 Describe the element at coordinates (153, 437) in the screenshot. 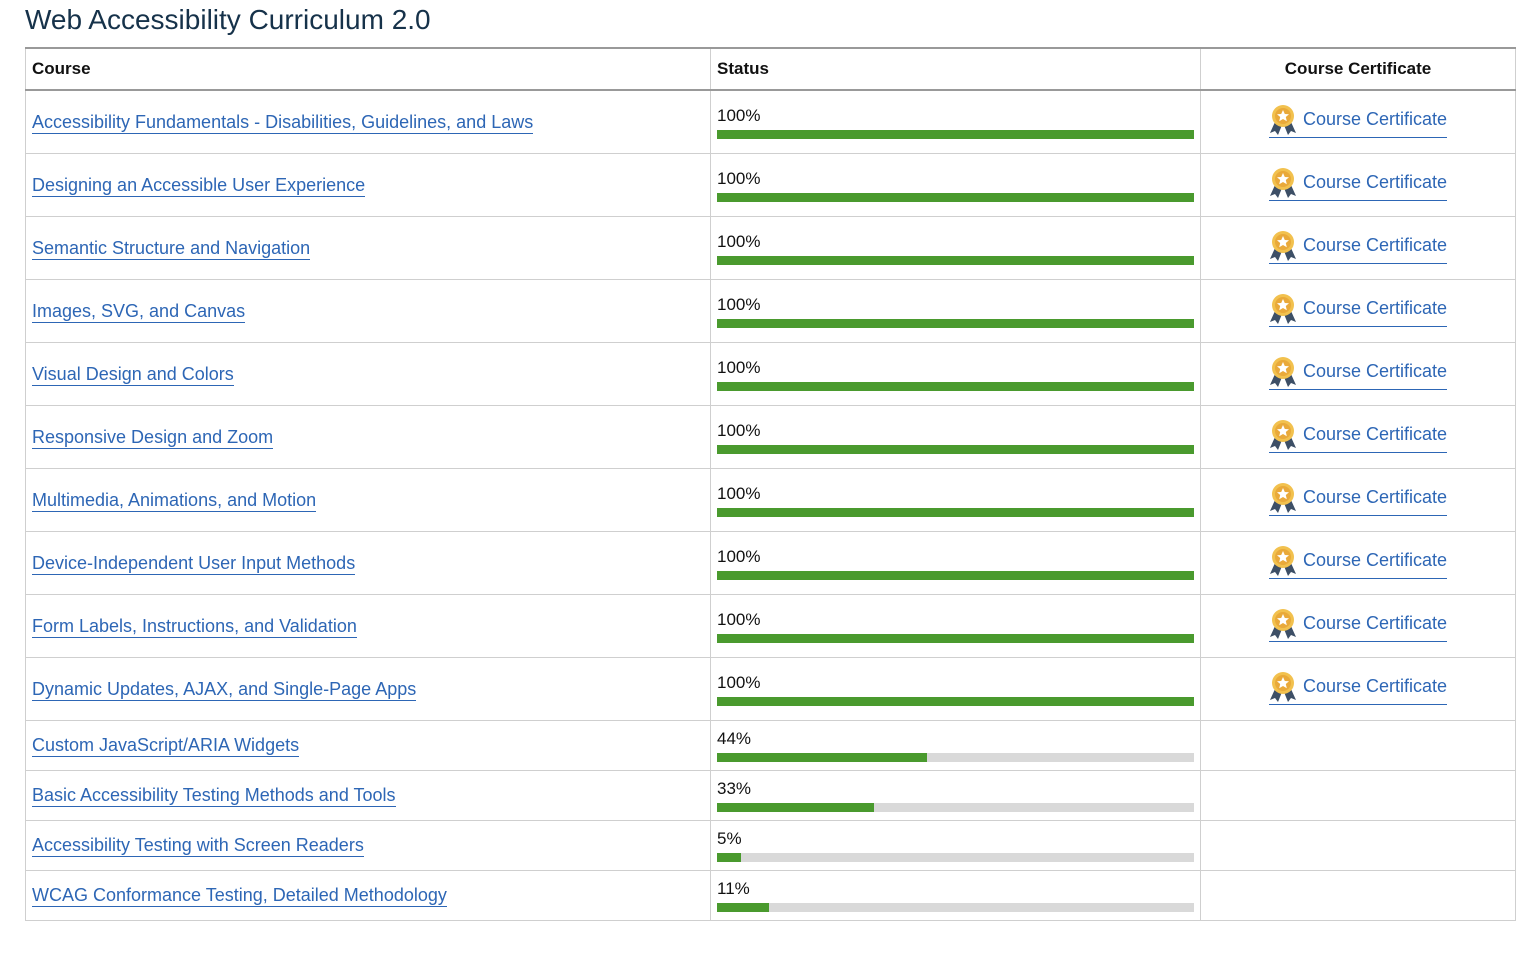

I see `course-link: Responsive Design and Zoom` at that location.